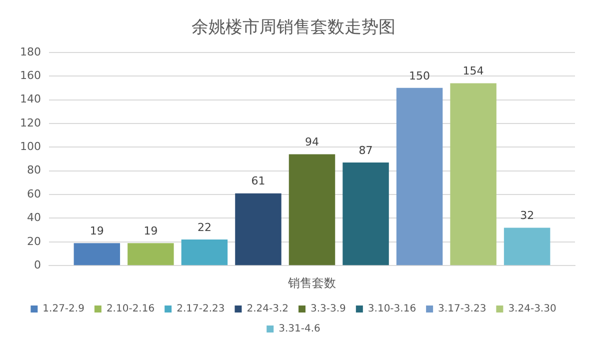 The height and width of the screenshot is (352, 599). I want to click on data-label: 87, so click(365, 150).